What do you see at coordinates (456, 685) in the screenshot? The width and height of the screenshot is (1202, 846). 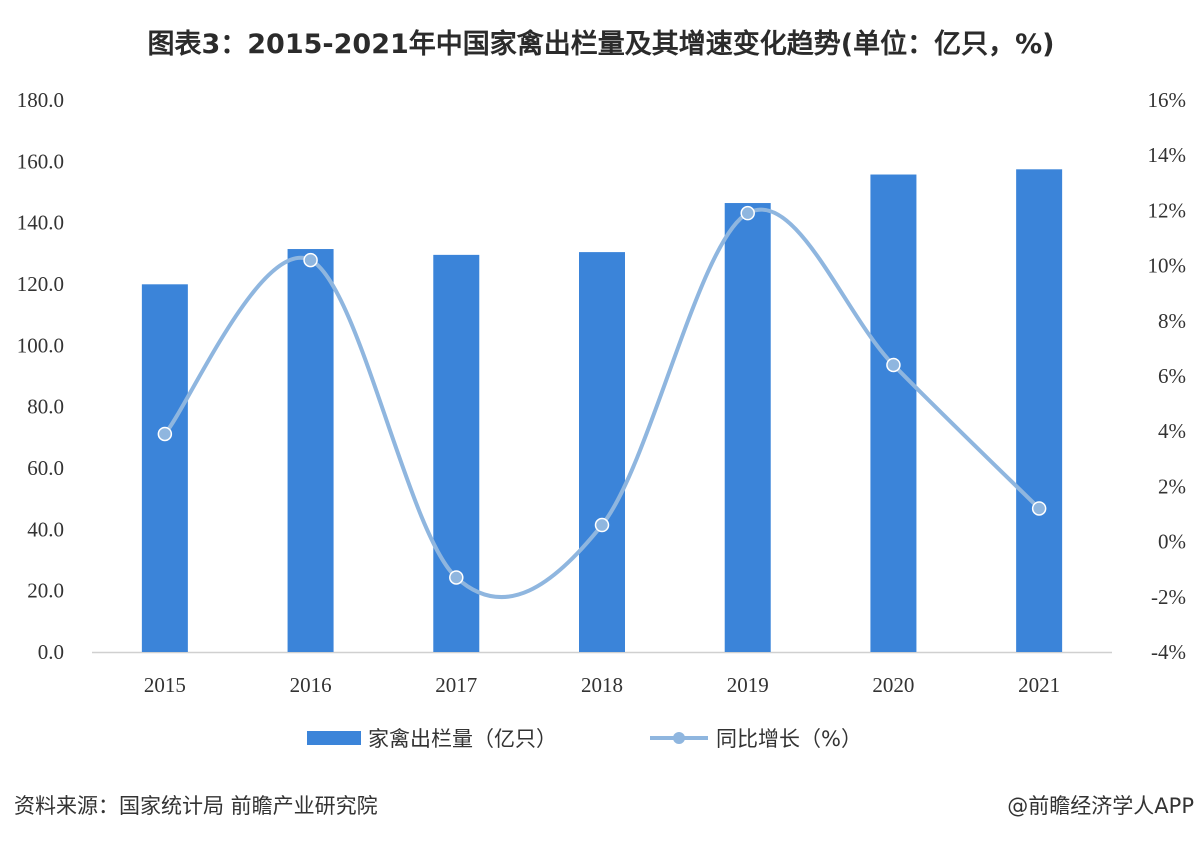 I see `x-tick-label: 2017` at bounding box center [456, 685].